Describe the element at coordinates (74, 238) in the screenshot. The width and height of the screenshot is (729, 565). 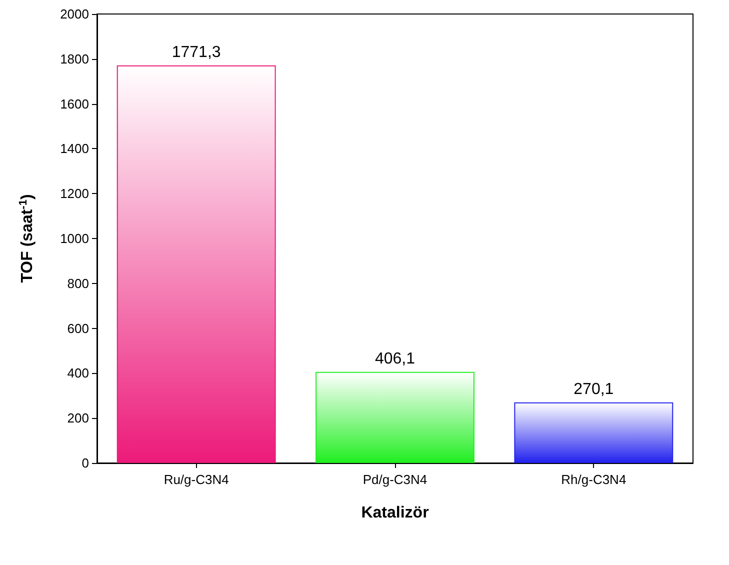
I see `y-tick-label: 1000` at that location.